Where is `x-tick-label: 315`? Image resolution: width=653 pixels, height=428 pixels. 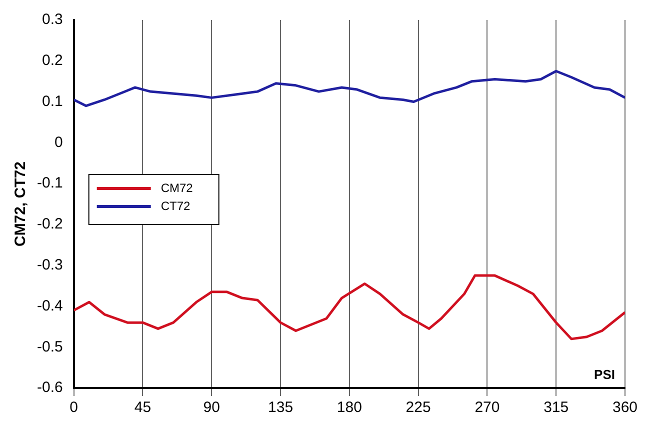
x-tick-label: 315 is located at coordinates (556, 407).